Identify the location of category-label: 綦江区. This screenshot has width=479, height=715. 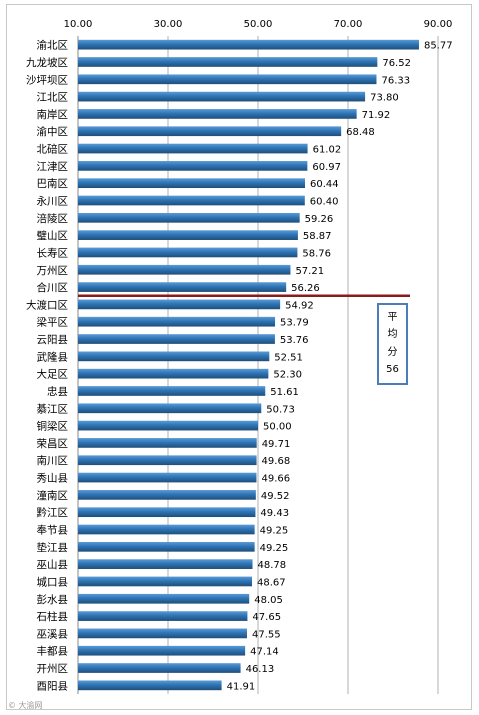
(53, 408).